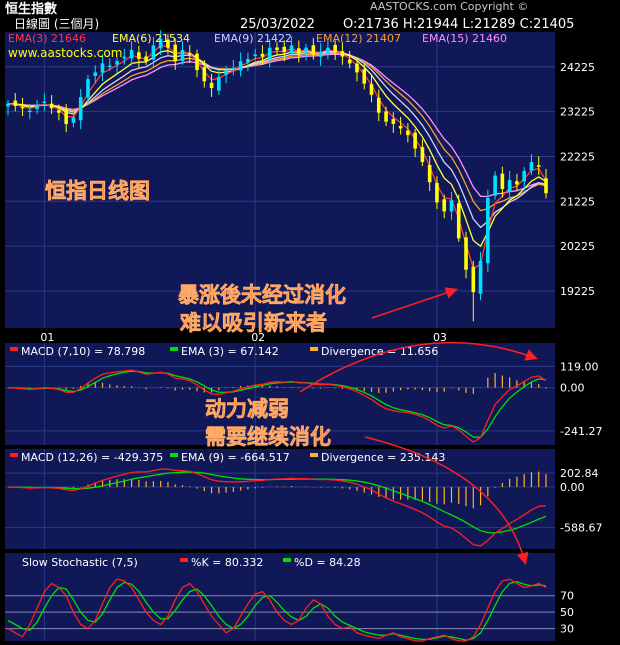  What do you see at coordinates (581, 528) in the screenshot?
I see `macd-tick-label: -588.67` at bounding box center [581, 528].